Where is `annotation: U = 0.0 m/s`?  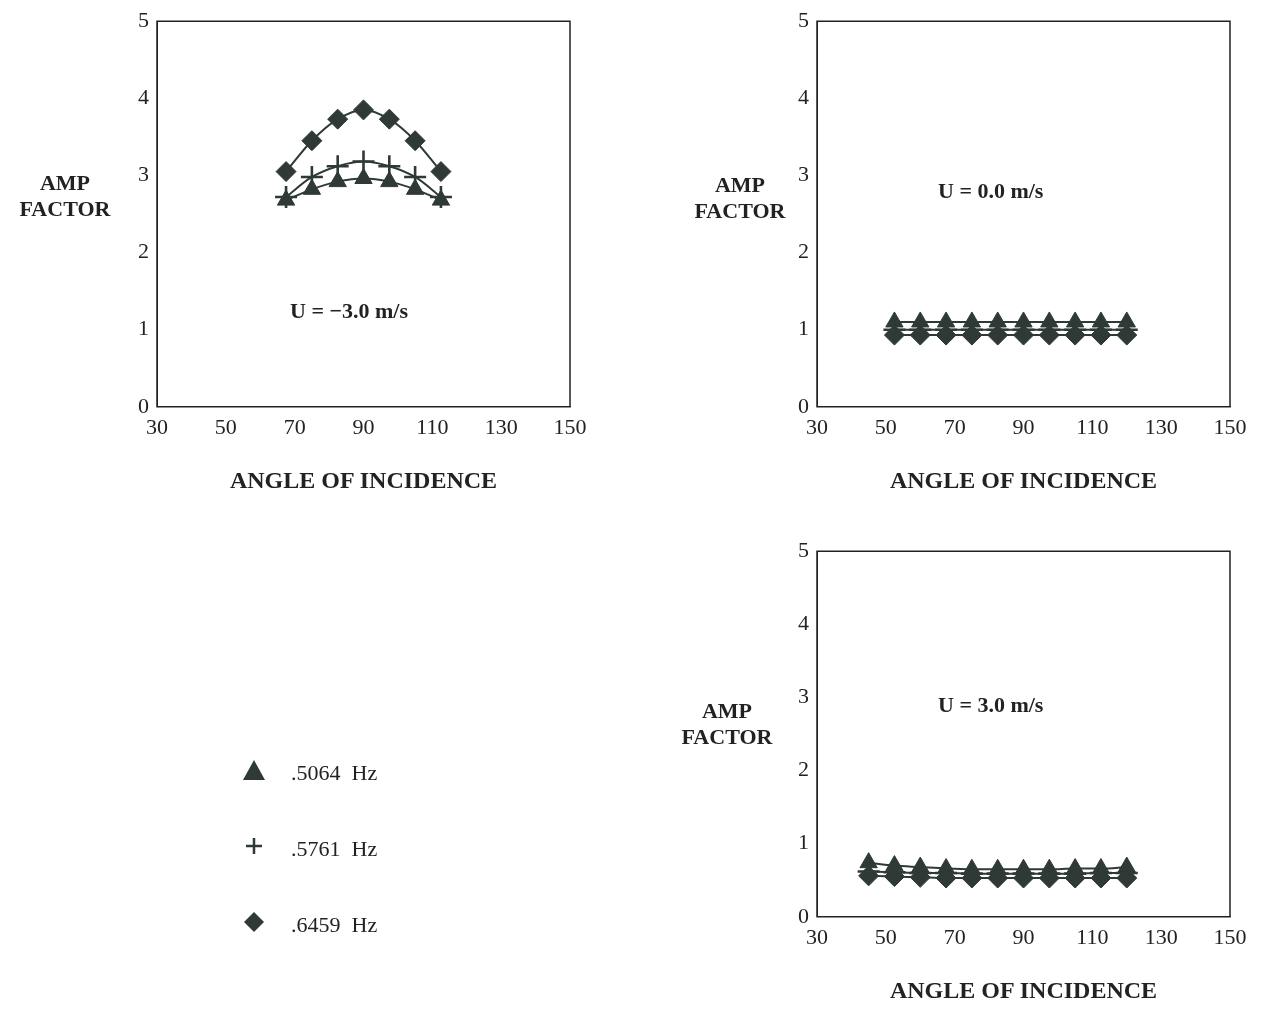
annotation: U = 0.0 m/s is located at coordinates (991, 191).